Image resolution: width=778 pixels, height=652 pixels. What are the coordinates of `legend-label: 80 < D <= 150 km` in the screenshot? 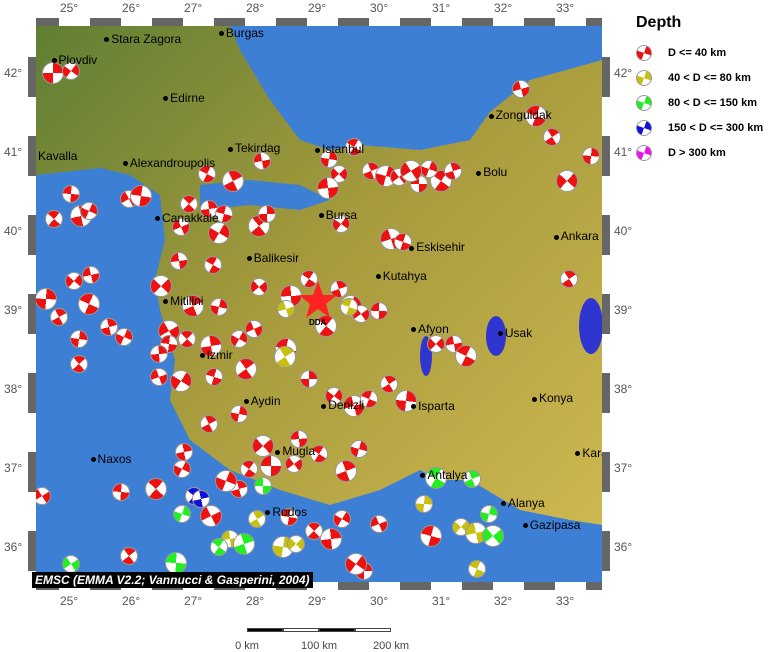 It's located at (712, 102).